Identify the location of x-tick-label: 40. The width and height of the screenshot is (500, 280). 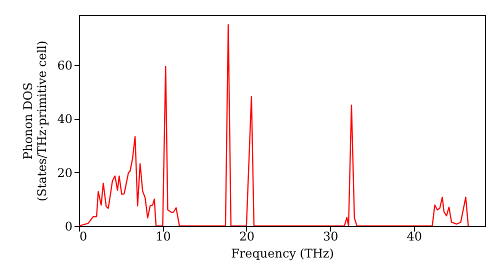
(414, 237).